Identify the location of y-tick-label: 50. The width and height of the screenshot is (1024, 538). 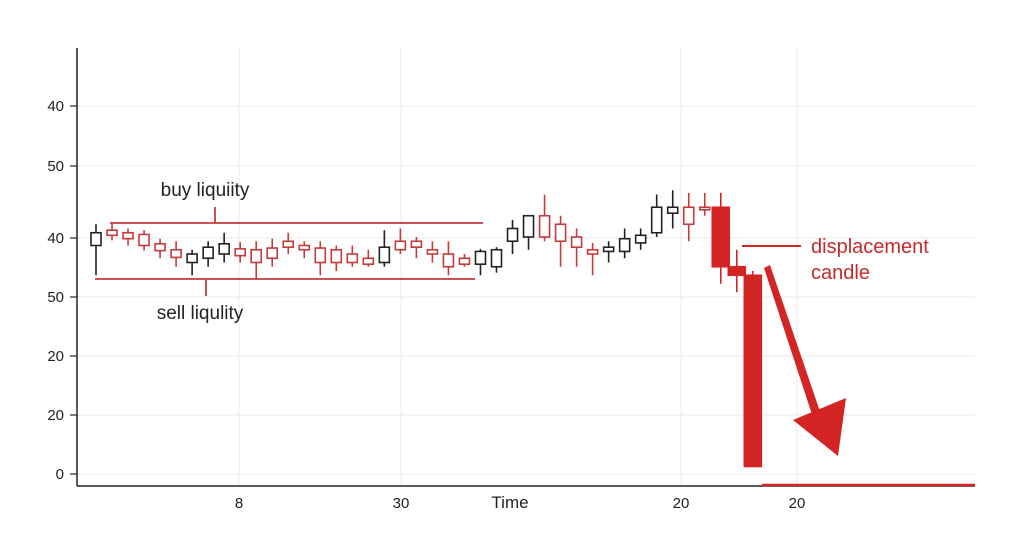
(55, 166).